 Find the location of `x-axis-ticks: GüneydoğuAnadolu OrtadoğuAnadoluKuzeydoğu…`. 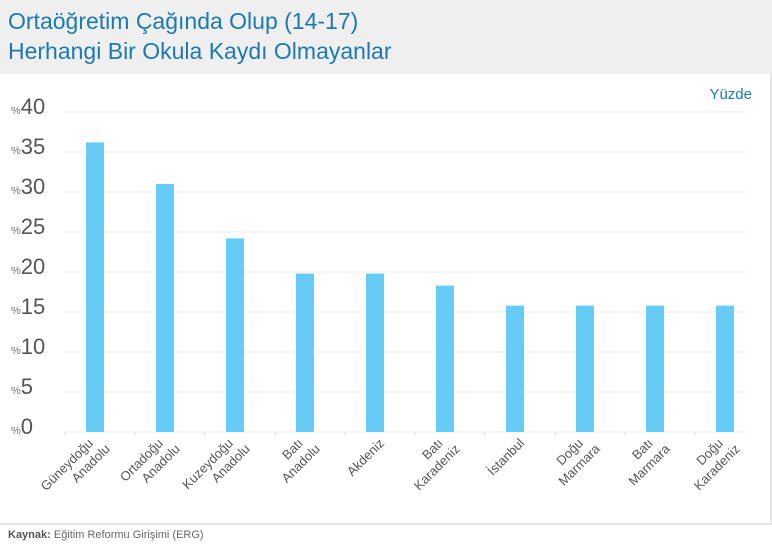

x-axis-ticks: GüneydoğuAnadolu OrtadoğuAnadoluKuzeydoğu… is located at coordinates (390, 467).